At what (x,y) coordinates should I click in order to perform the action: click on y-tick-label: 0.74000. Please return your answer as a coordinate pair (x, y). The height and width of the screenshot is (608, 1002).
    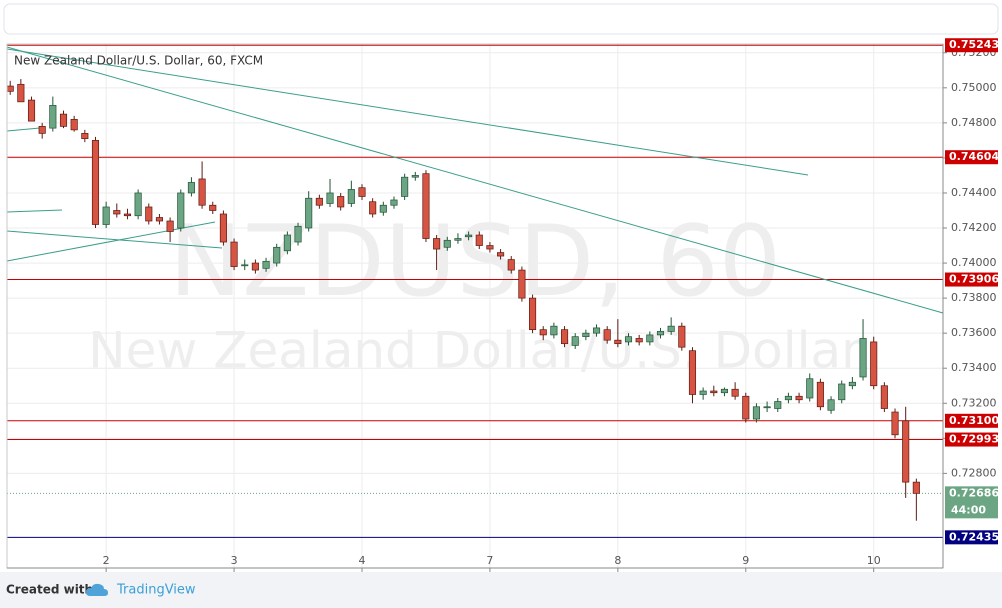
    Looking at the image, I should click on (974, 262).